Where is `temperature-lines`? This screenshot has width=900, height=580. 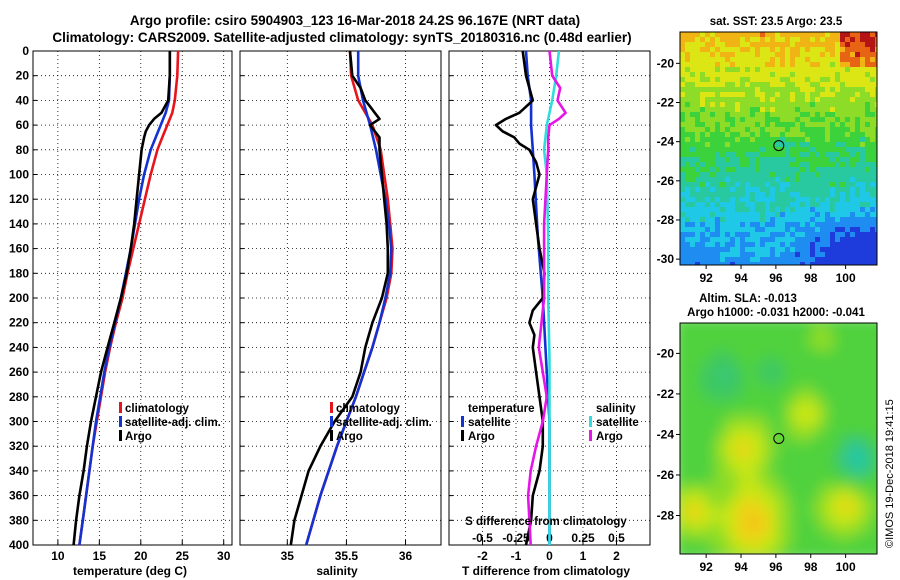 temperature-lines is located at coordinates (126, 298).